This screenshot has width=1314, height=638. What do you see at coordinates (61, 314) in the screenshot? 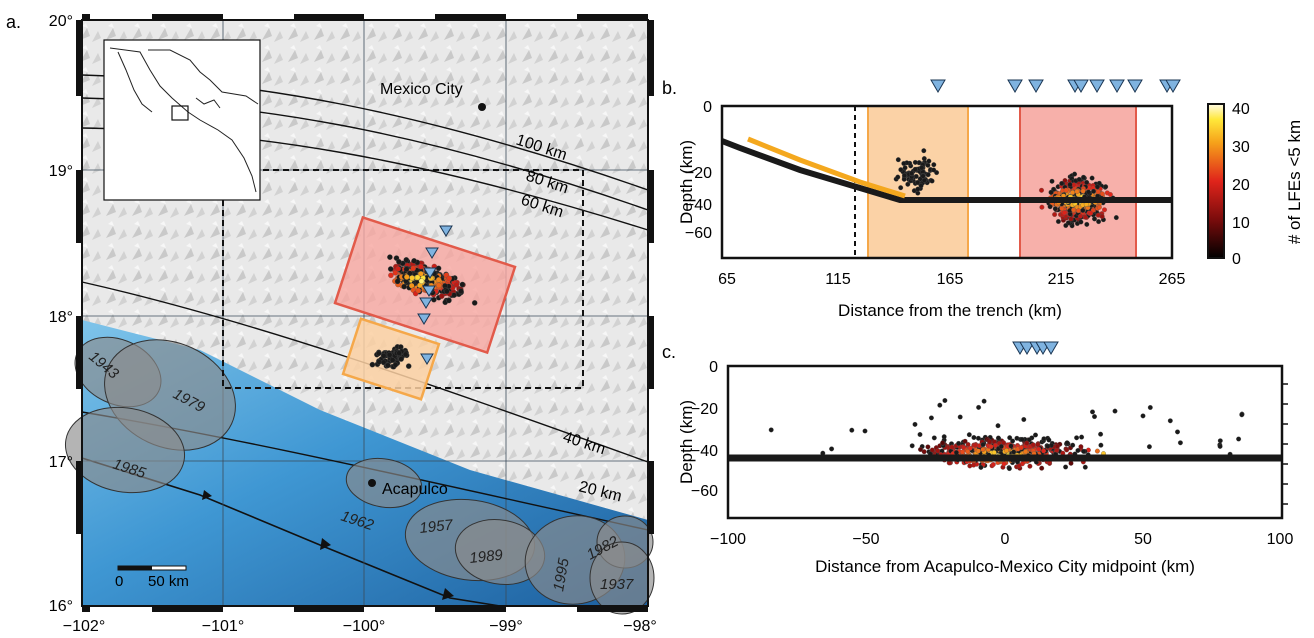
I see `lat-tick-labels: 20° 19° 18° 17° 16°` at bounding box center [61, 314].